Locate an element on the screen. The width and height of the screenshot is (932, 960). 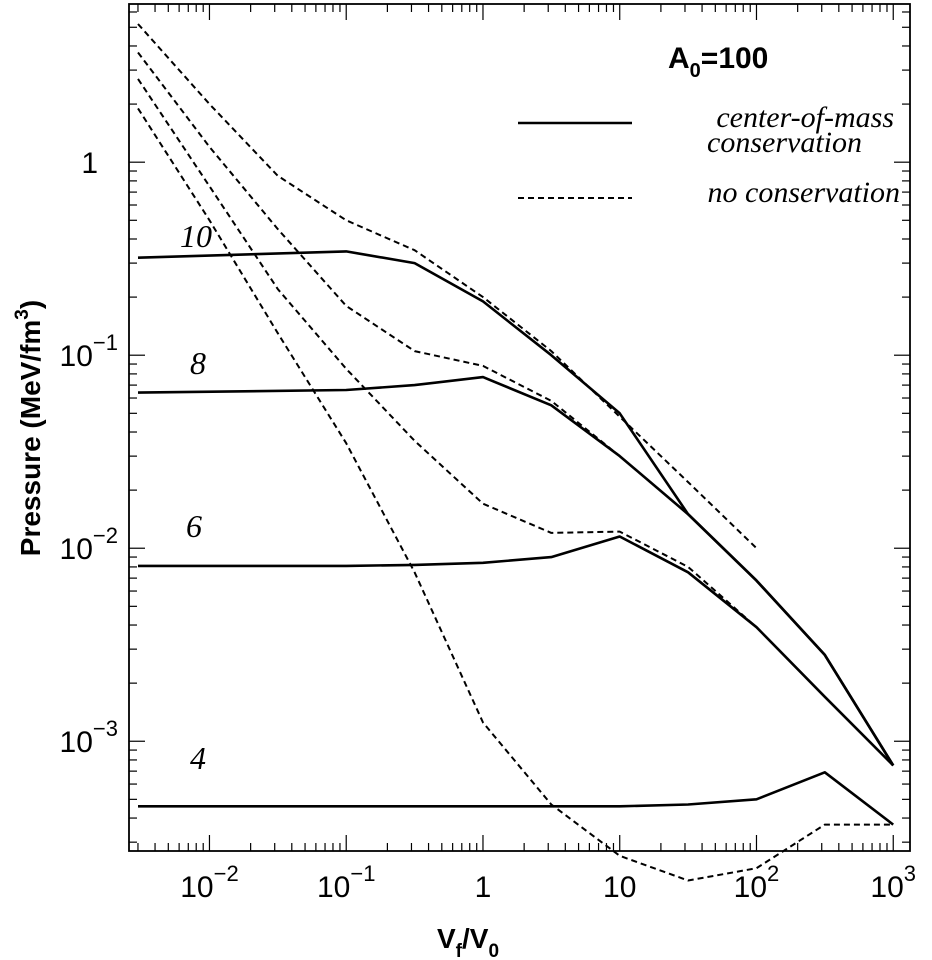
x-tick-label: 10 is located at coordinates (619, 887).